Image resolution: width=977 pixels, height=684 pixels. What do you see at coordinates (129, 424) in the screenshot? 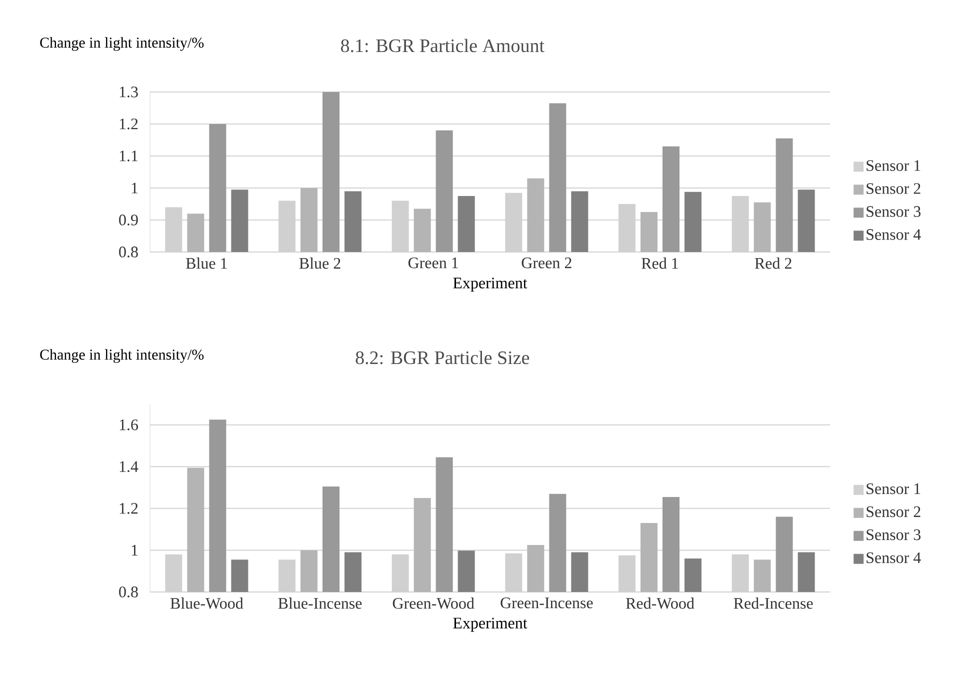
I see `y-tick-label: 1.6` at bounding box center [129, 424].